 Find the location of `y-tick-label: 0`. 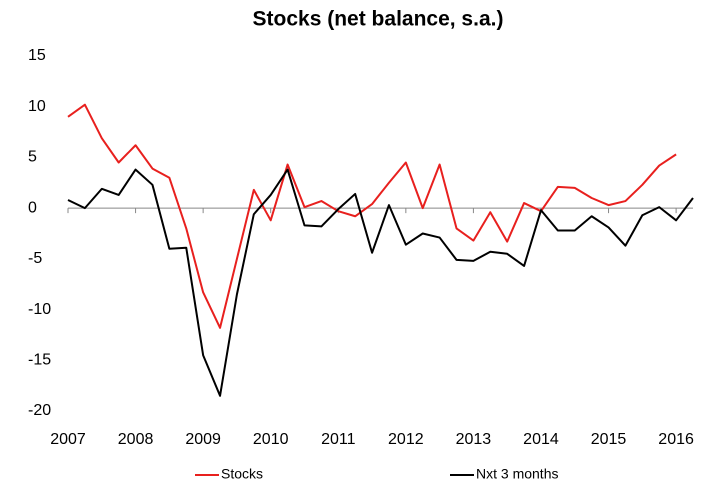

y-tick-label: 0 is located at coordinates (32, 207).